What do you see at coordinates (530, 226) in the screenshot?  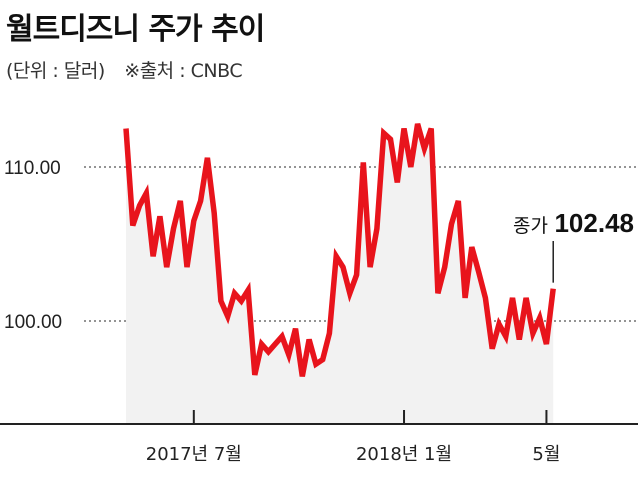 I see `closing-price-label: 종가` at bounding box center [530, 226].